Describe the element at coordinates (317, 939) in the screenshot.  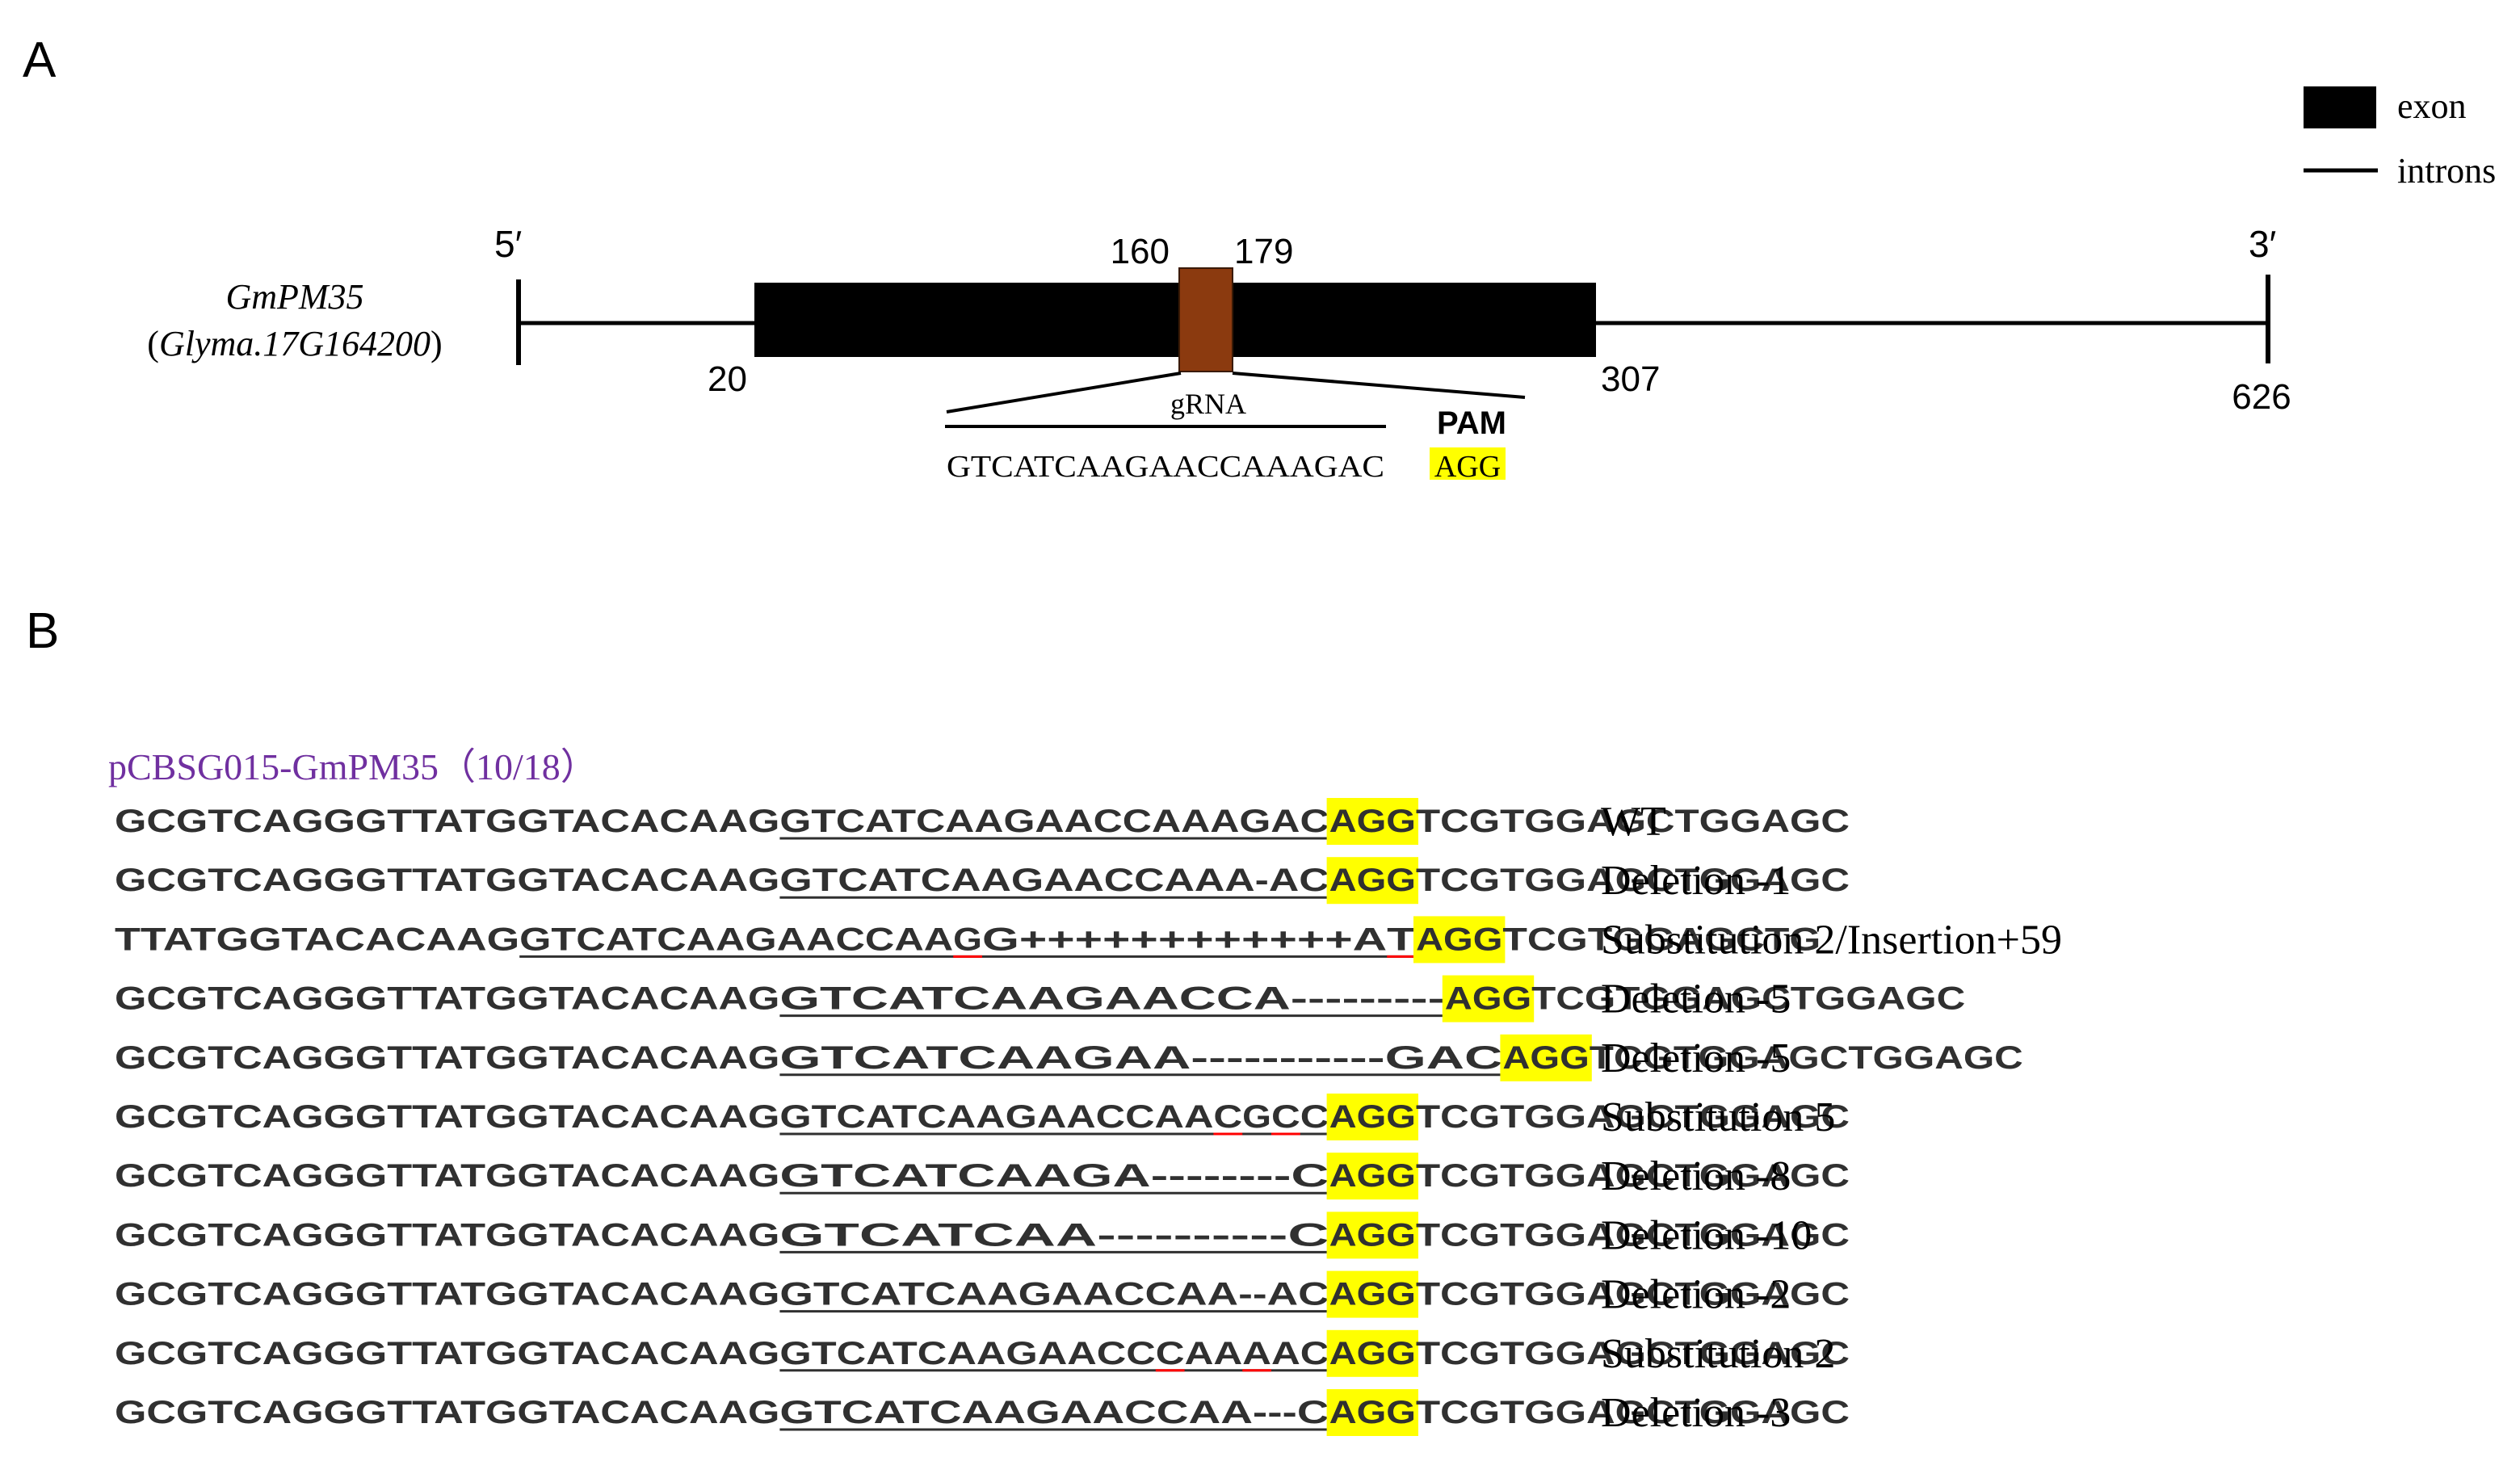
I see `sequence-prefix: TTATGGTACACAAG` at that location.